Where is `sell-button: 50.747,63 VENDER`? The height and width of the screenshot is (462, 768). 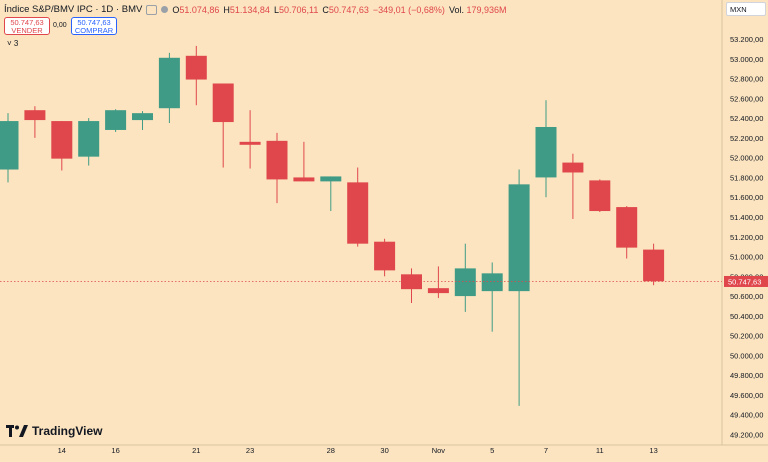 sell-button: 50.747,63 VENDER is located at coordinates (27, 26).